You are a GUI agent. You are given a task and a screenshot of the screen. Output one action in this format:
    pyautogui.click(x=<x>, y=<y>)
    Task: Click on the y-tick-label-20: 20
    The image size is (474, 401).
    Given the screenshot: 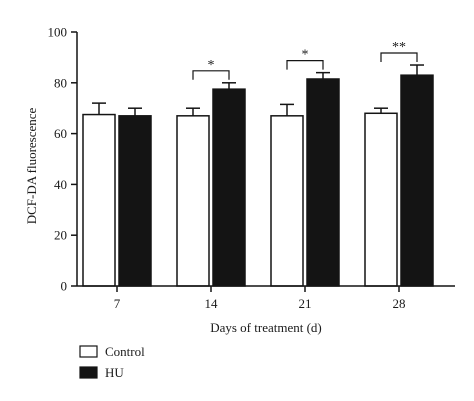 What is the action you would take?
    pyautogui.click(x=60, y=235)
    